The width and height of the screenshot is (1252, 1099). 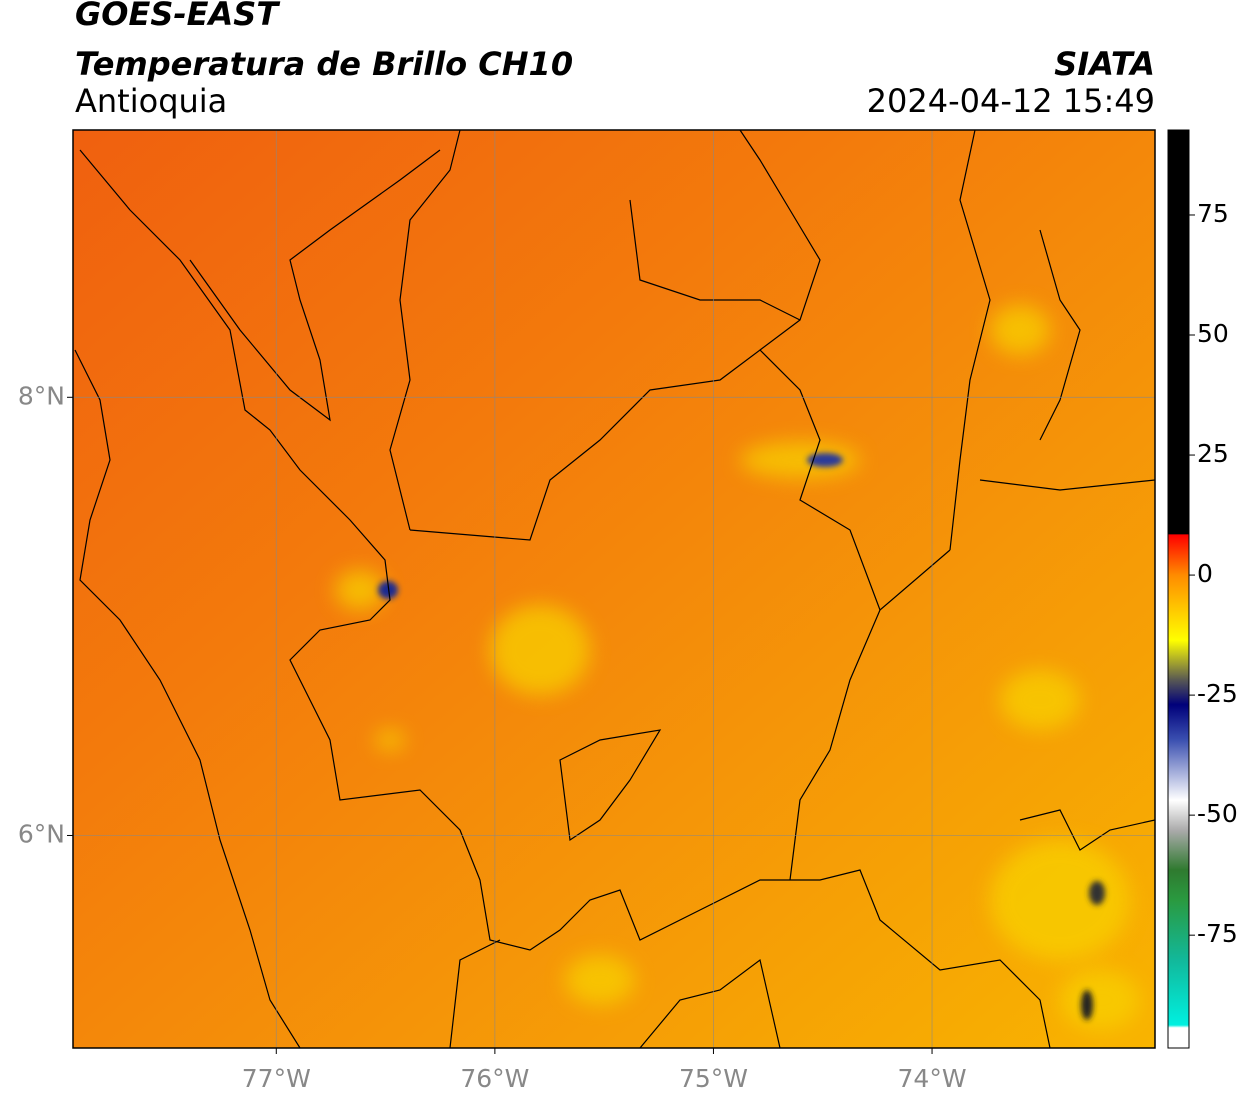 I want to click on colorbar-tick-label: -75, so click(x=1217, y=933).